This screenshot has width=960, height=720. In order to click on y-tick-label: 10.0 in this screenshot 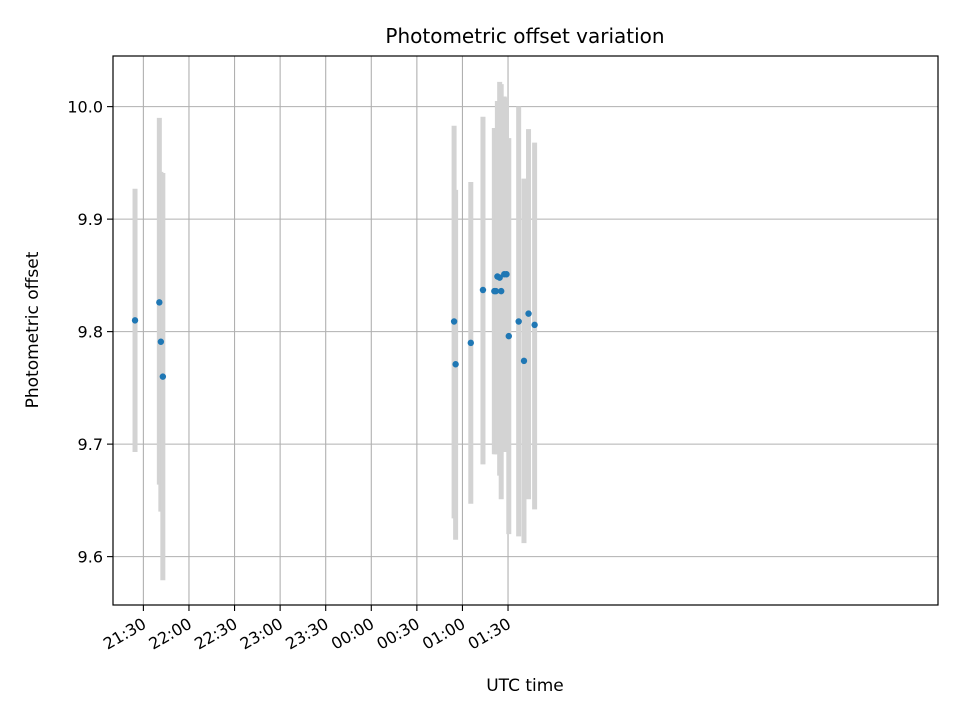, I will do `click(85, 107)`.